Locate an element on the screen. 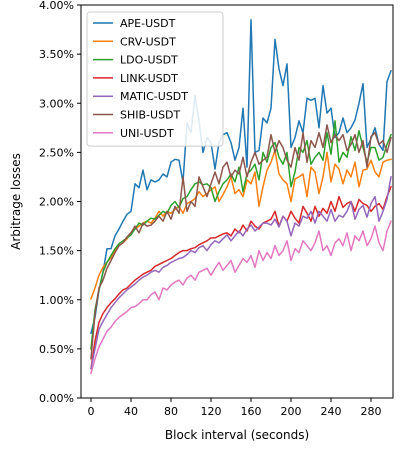  legend-label: LINK-USDT is located at coordinates (149, 78).